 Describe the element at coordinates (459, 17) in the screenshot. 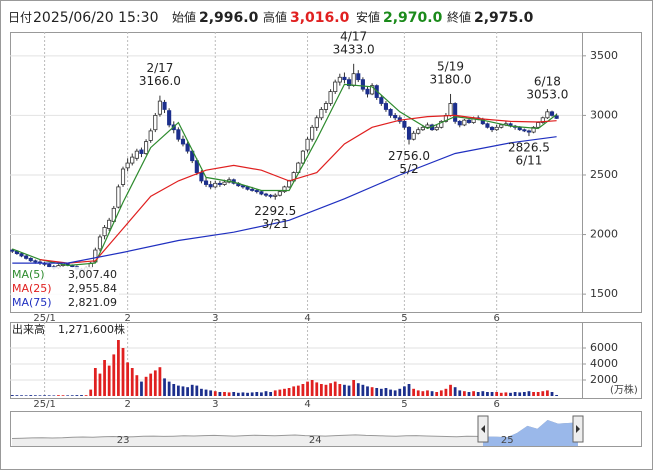

I see `header-label: 終値` at that location.